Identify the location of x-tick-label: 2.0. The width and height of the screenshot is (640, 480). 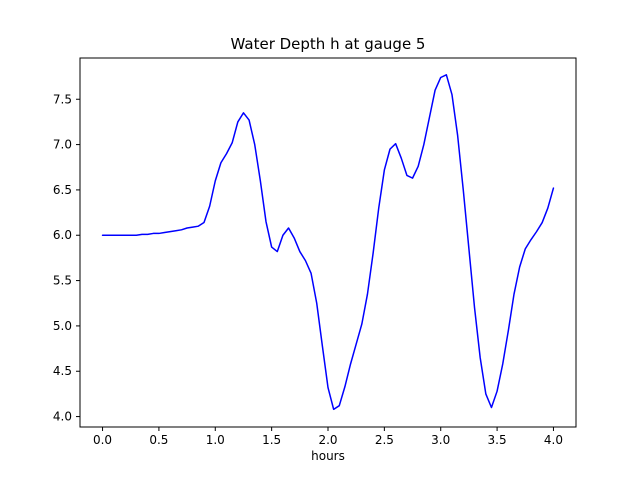
(327, 440).